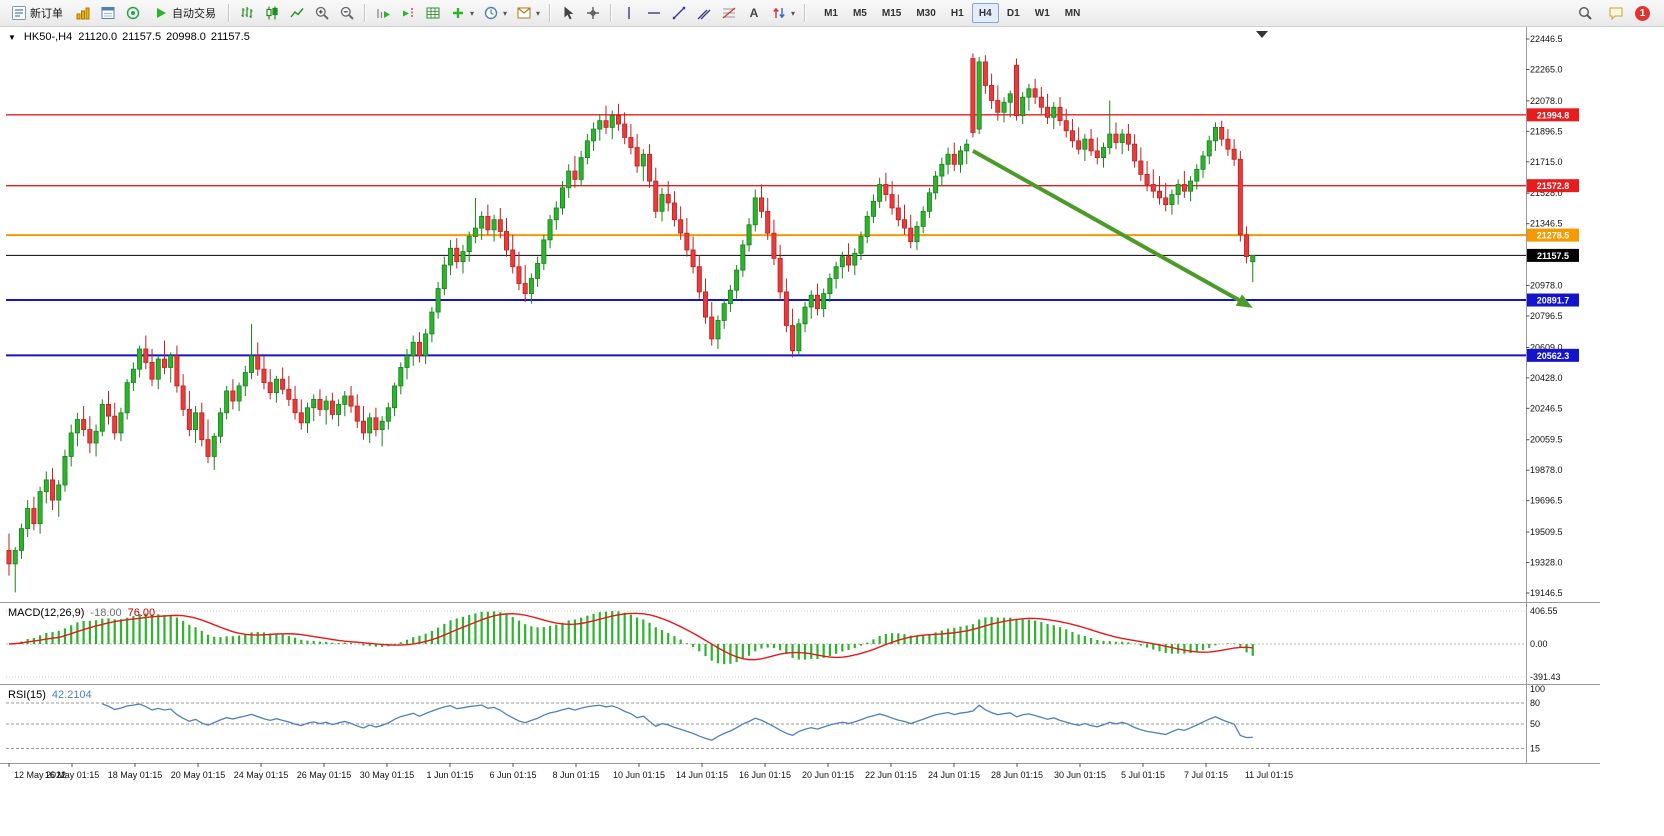 This screenshot has height=836, width=1664. What do you see at coordinates (1546, 408) in the screenshot?
I see `price-axis-label: 20246.5` at bounding box center [1546, 408].